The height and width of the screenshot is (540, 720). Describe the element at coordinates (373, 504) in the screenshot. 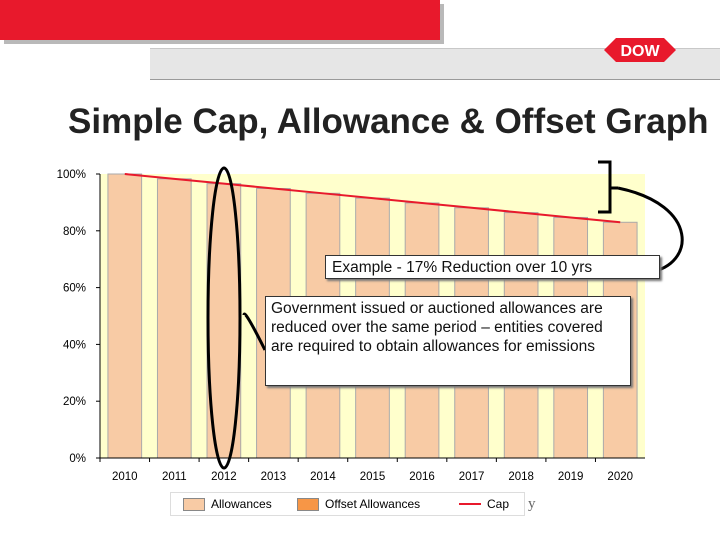

I see `legend-label-offset: Offset Allowances` at that location.